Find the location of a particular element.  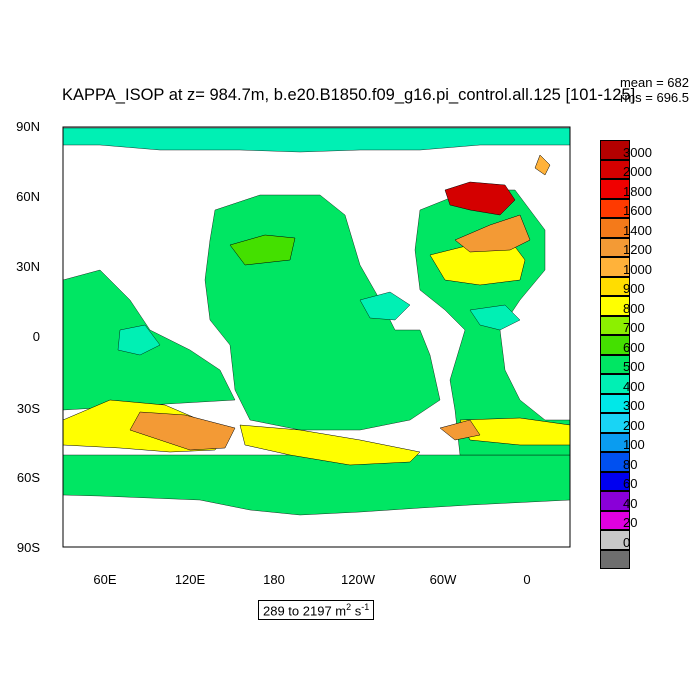

lon-label-120w: 120W is located at coordinates (358, 579).